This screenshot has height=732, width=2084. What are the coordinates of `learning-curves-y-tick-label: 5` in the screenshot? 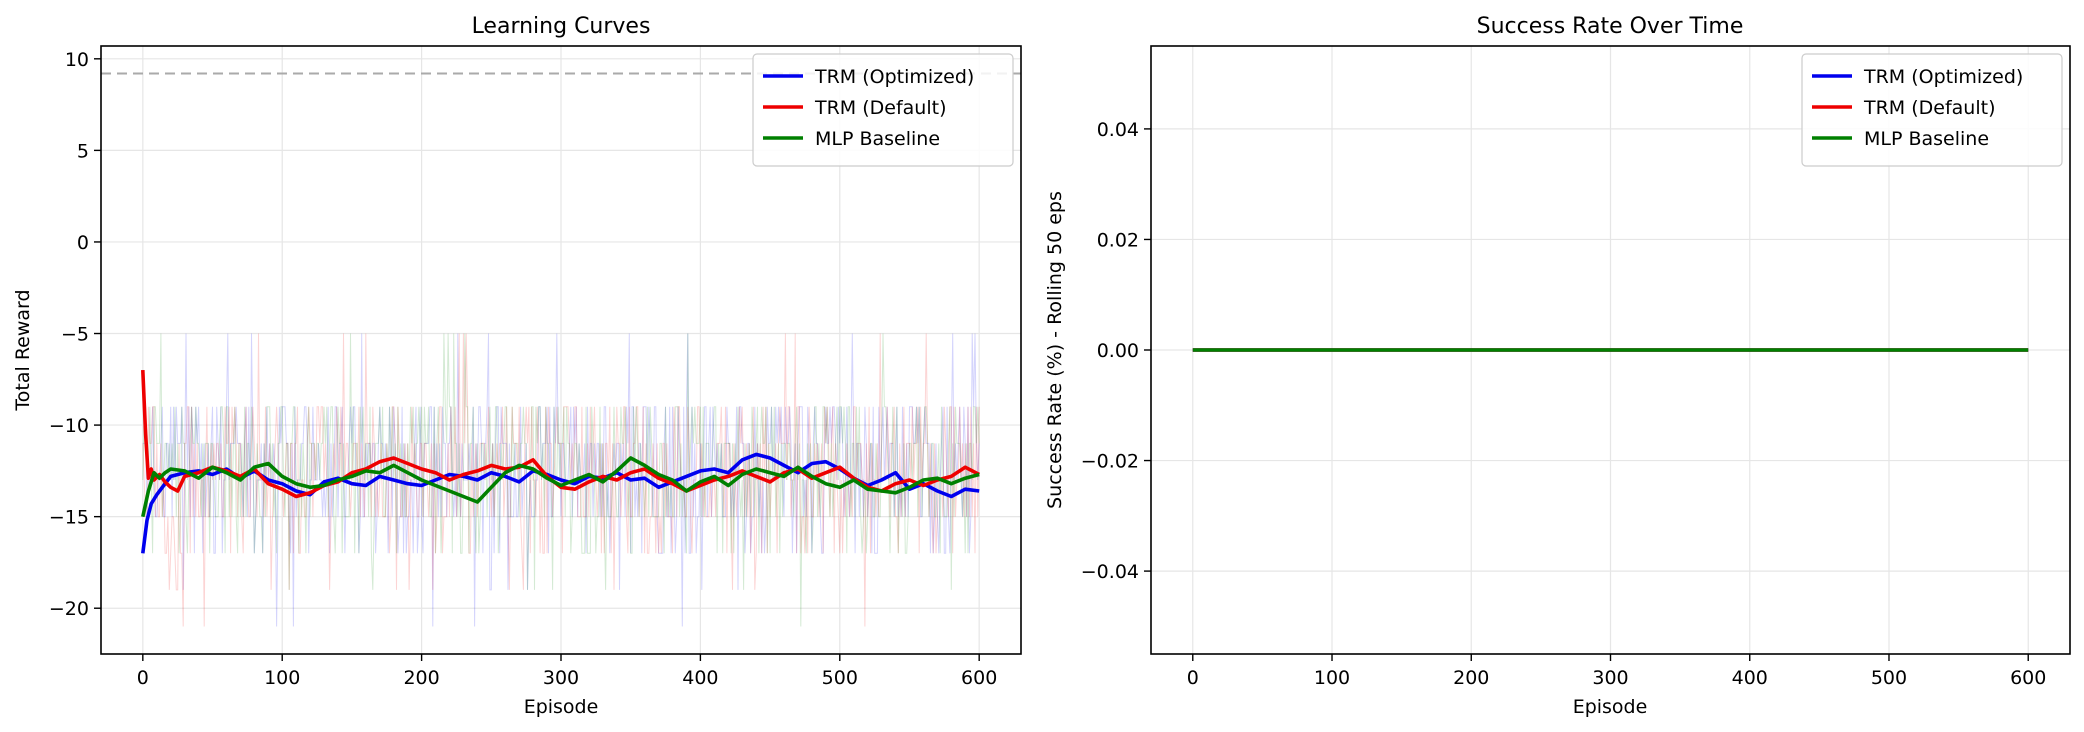 It's located at (83, 151).